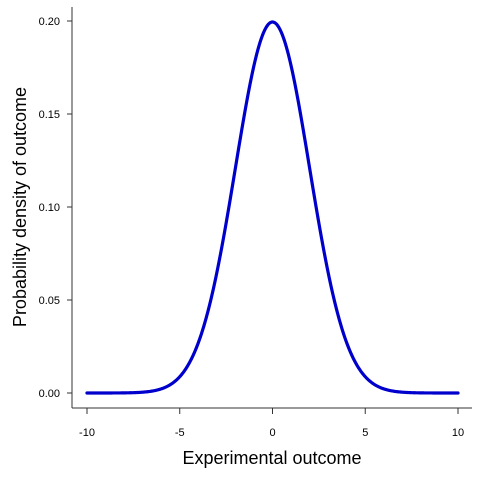 Image resolution: width=480 pixels, height=480 pixels. Describe the element at coordinates (365, 433) in the screenshot. I see `x-tick-label: 5` at that location.